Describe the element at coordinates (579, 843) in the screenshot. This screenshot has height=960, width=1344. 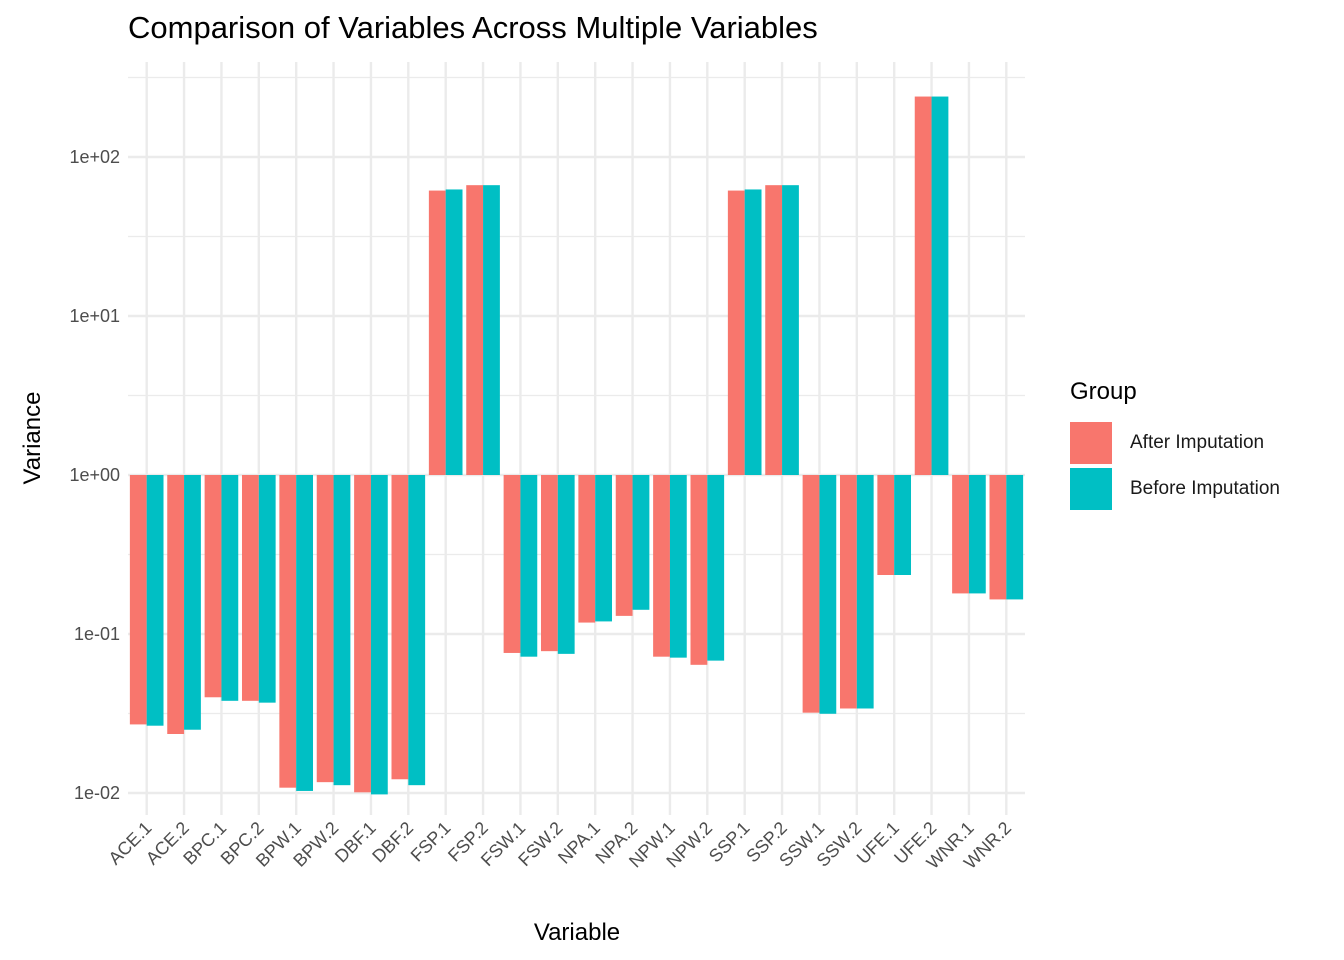
I see `x-tick-label: NPA.1` at that location.